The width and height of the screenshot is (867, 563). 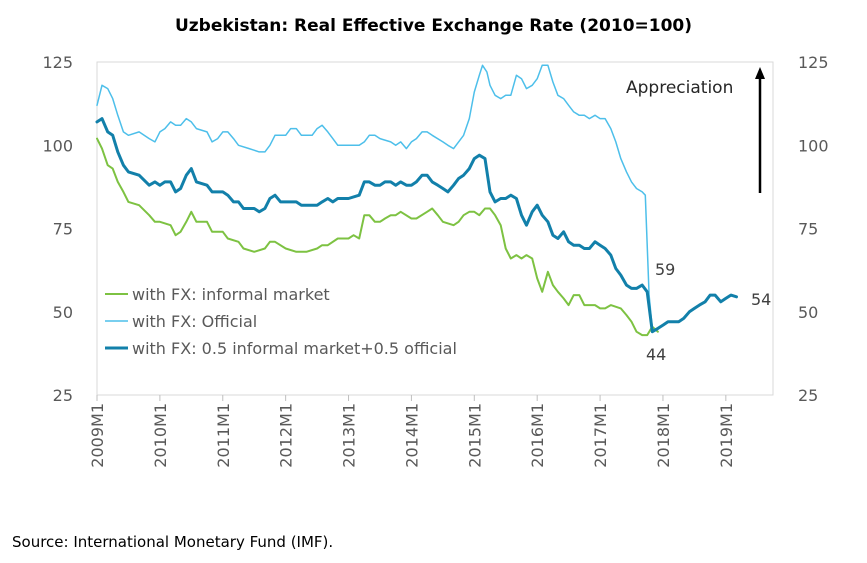 What do you see at coordinates (813, 145) in the screenshot?
I see `y-tick-right-100: 100` at bounding box center [813, 145].